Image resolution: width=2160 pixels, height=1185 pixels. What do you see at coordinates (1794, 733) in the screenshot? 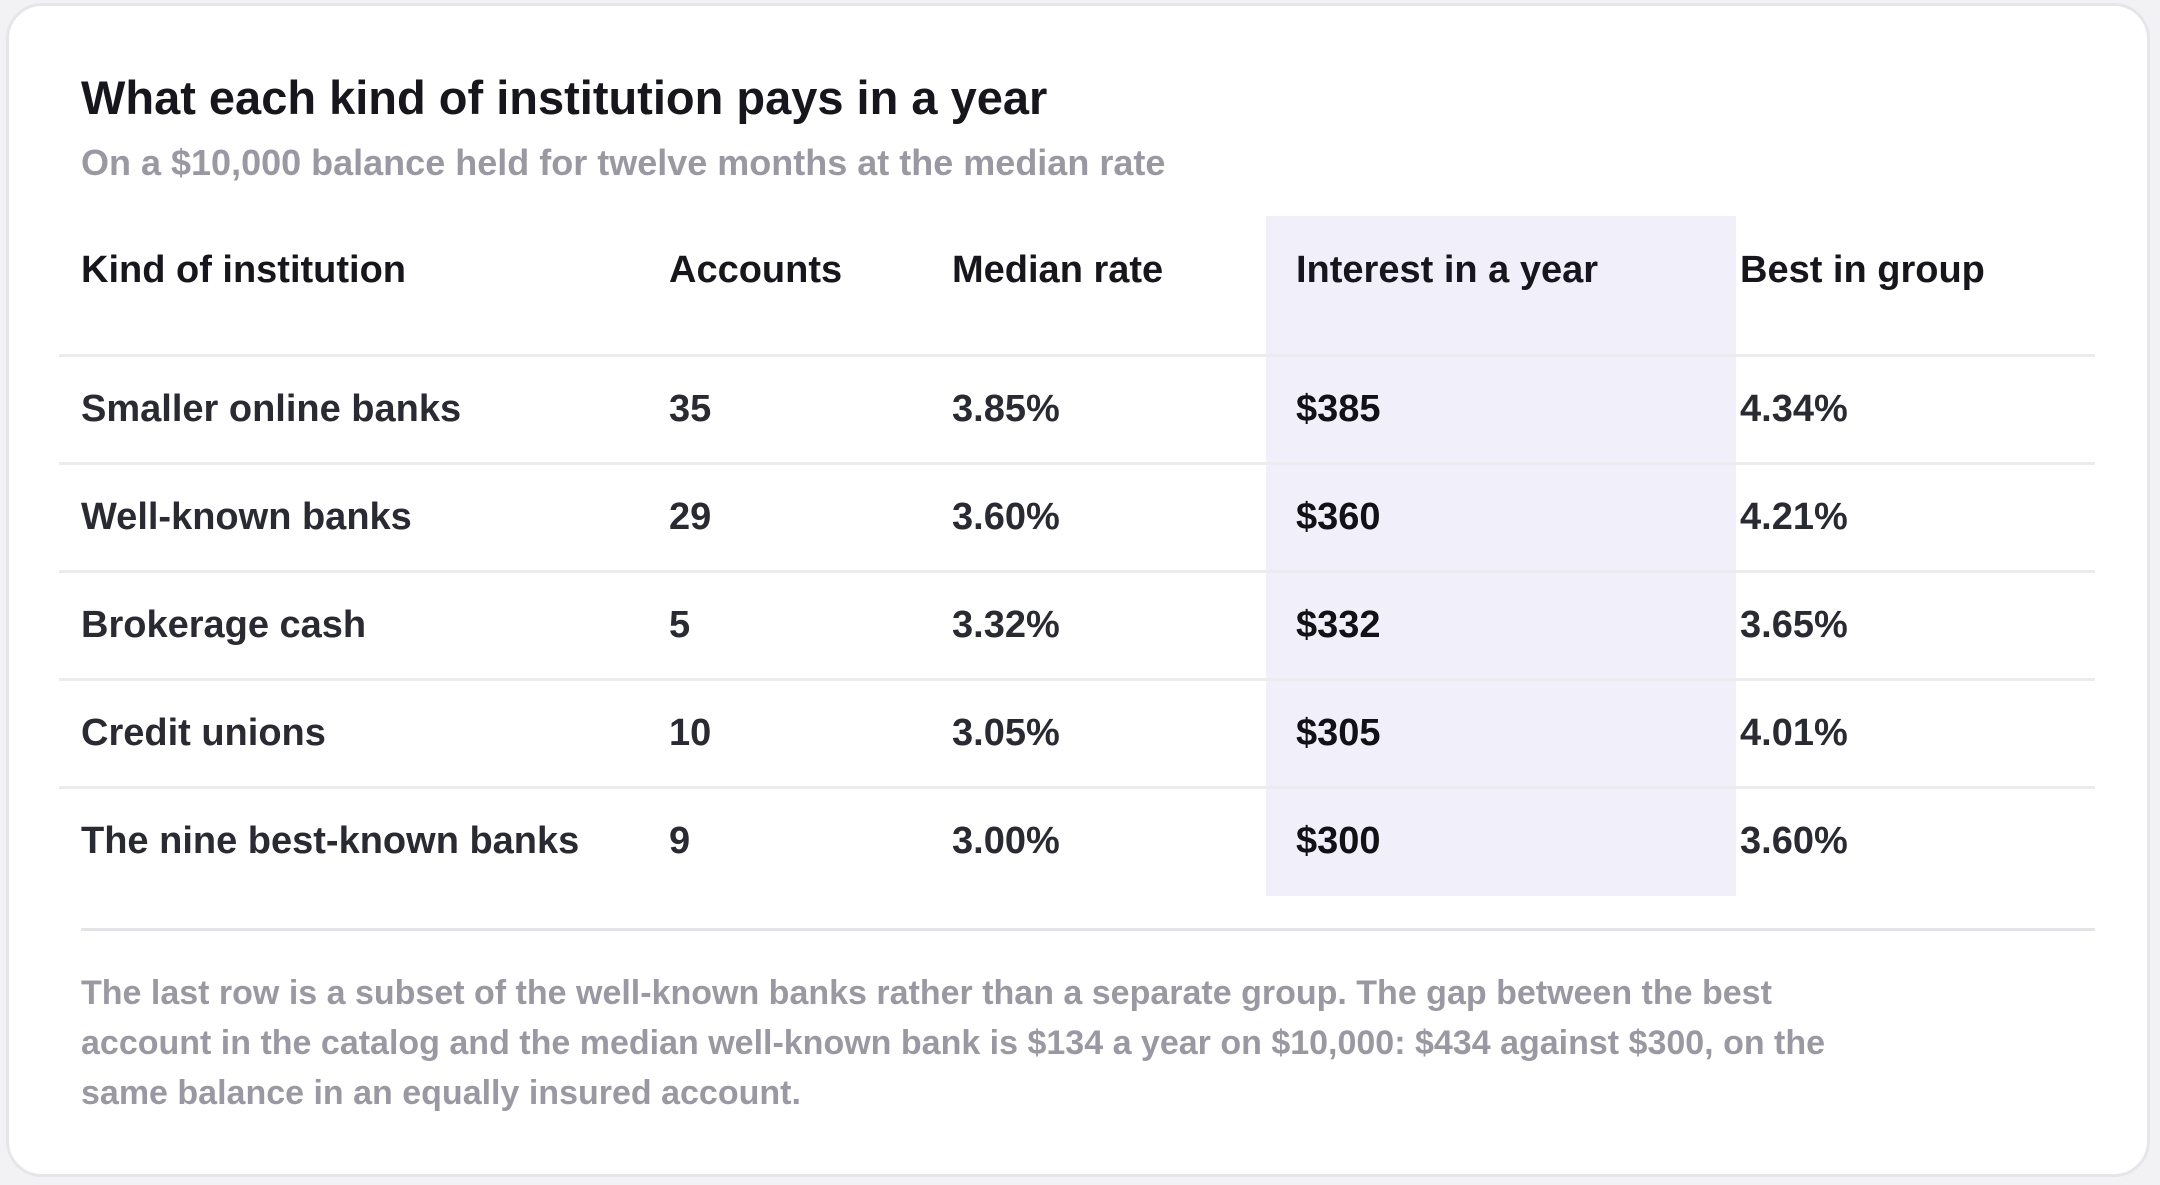
I see `cell-best-in-group: 4.01%` at bounding box center [1794, 733].